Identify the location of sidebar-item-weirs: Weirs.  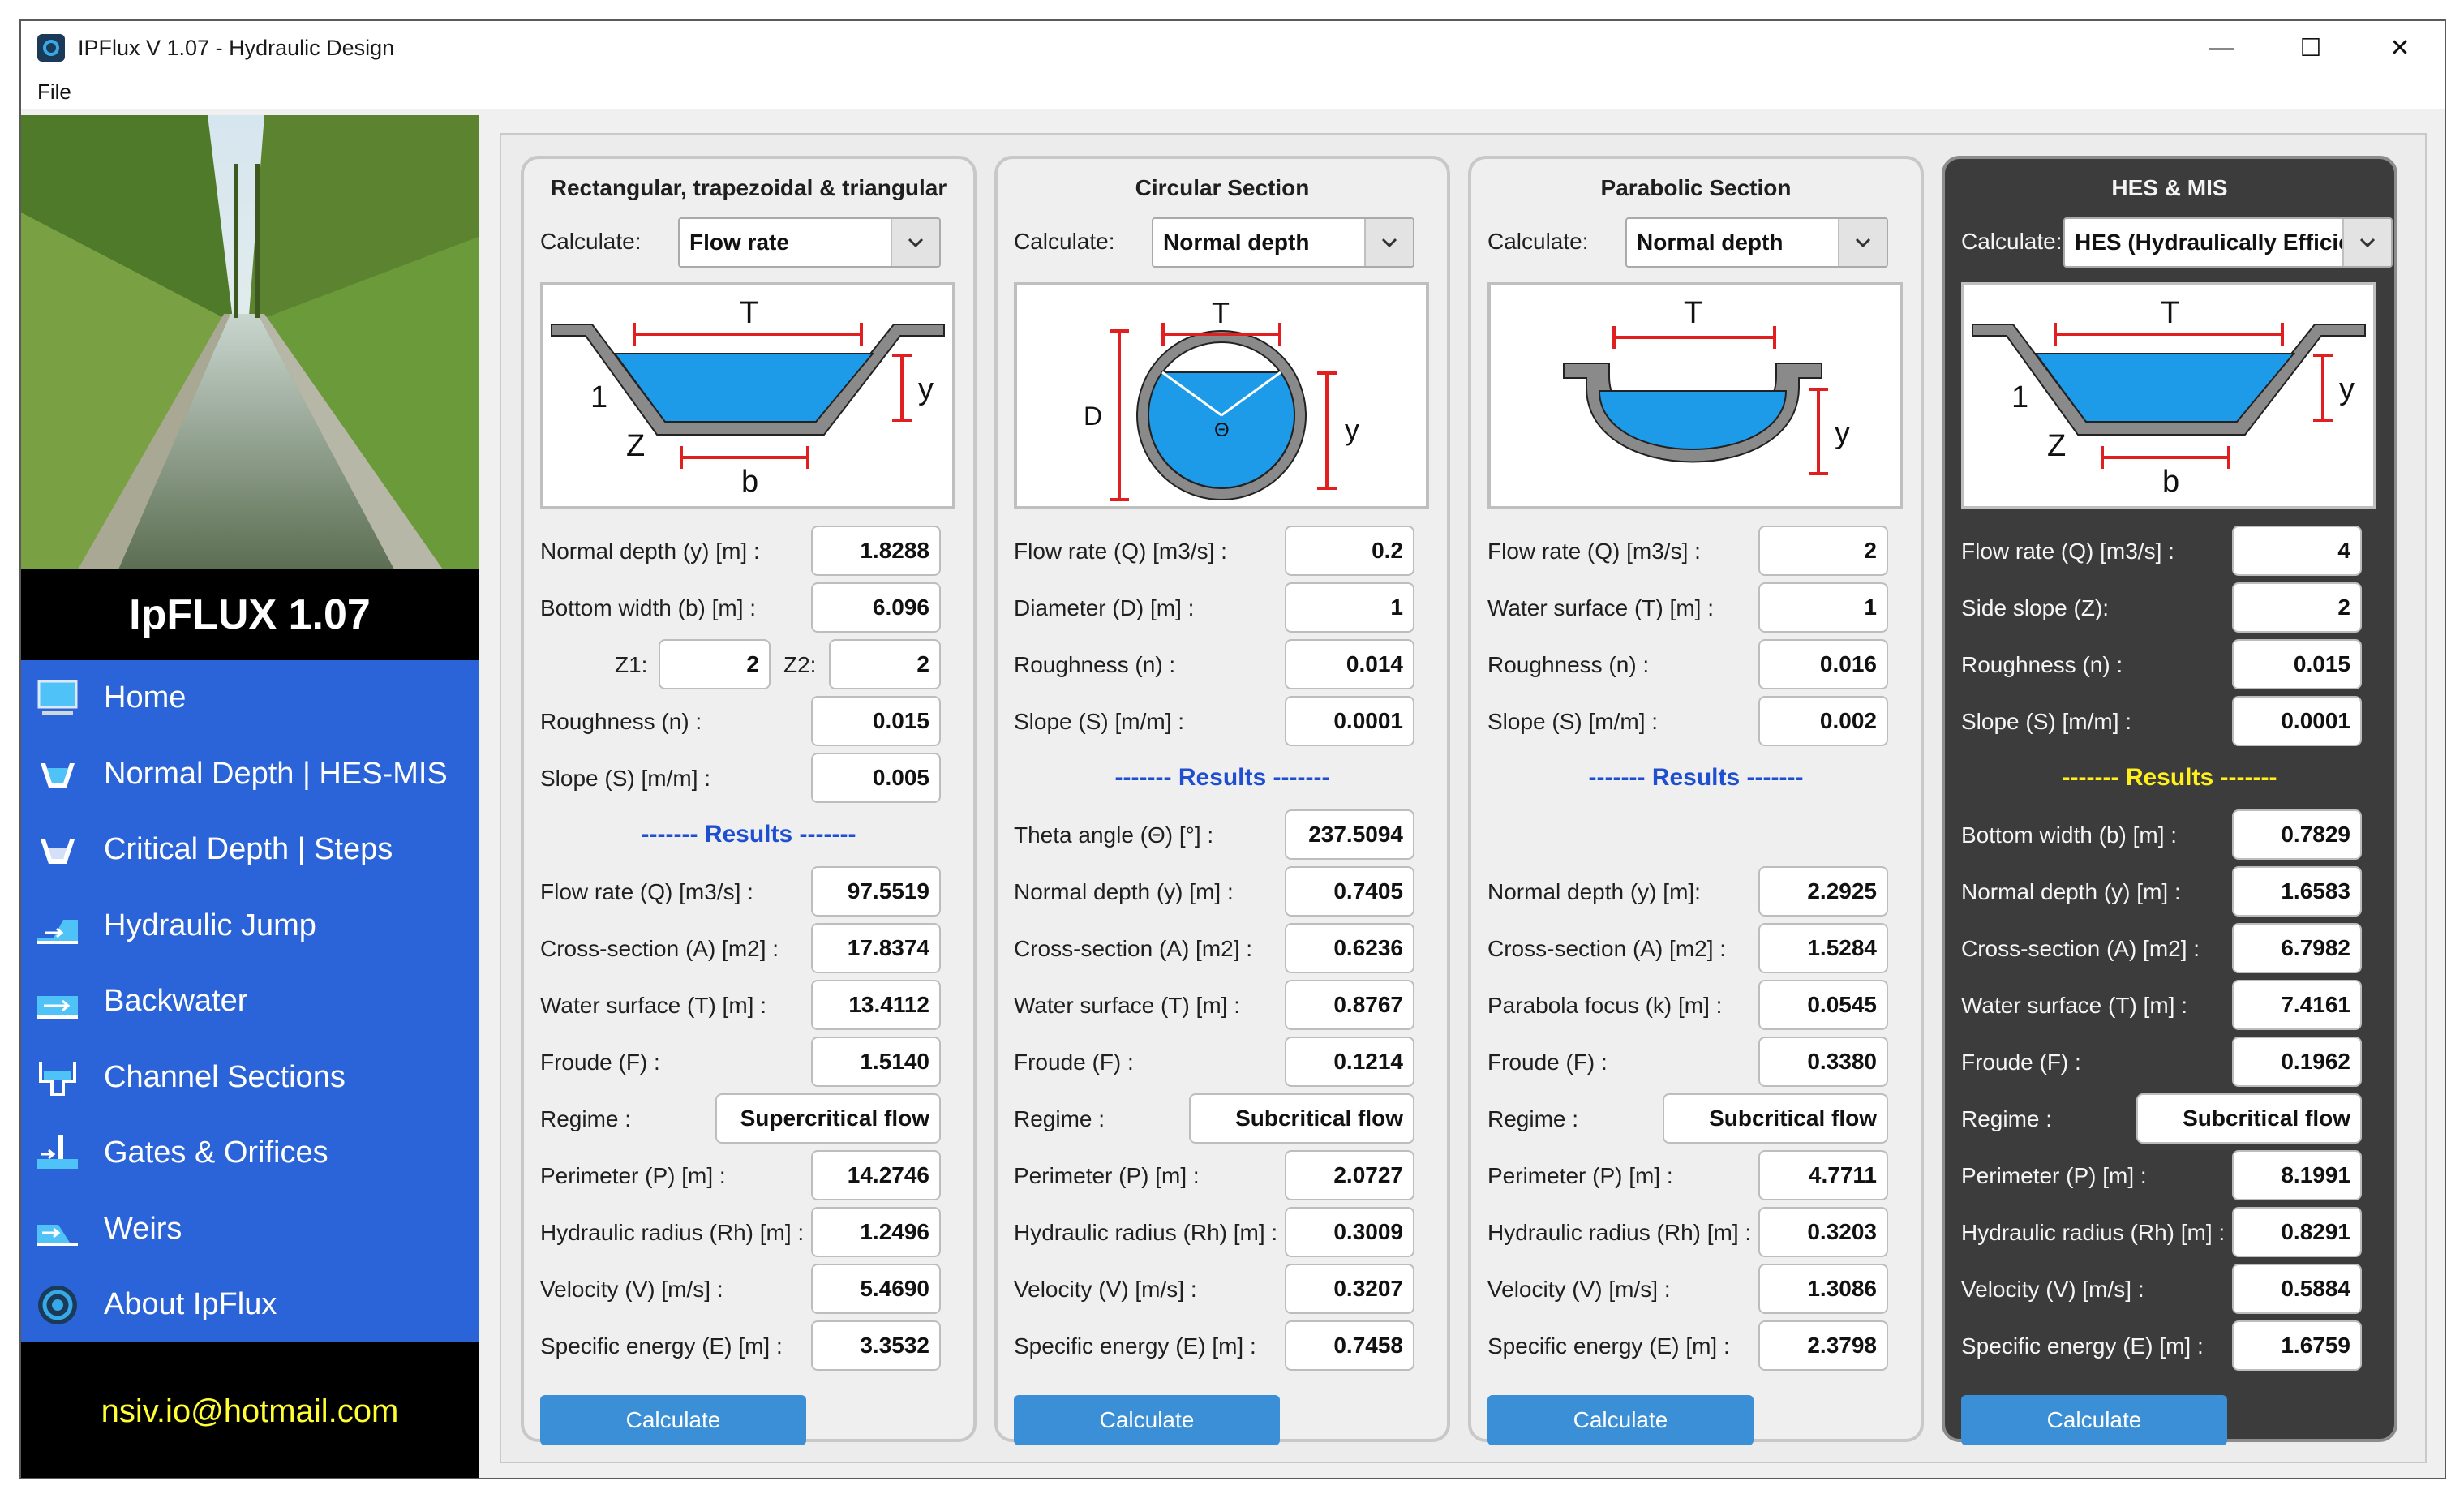
(250, 1229).